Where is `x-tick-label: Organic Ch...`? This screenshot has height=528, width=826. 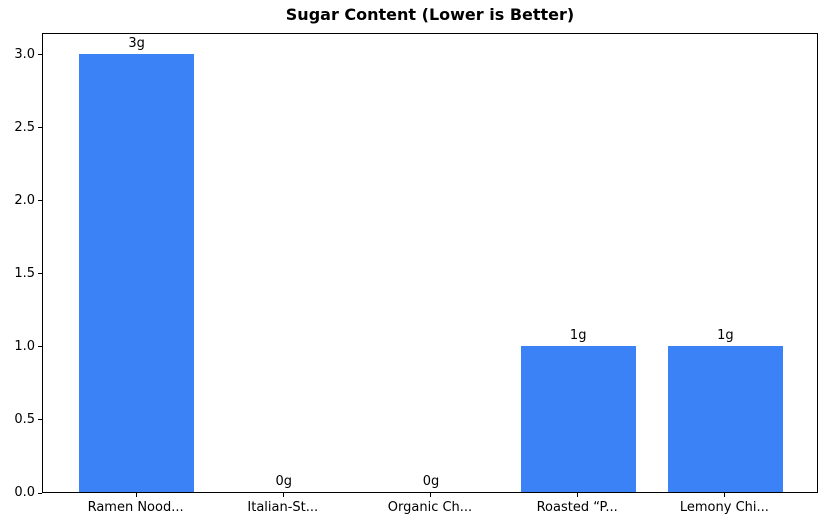 x-tick-label: Organic Ch... is located at coordinates (430, 507).